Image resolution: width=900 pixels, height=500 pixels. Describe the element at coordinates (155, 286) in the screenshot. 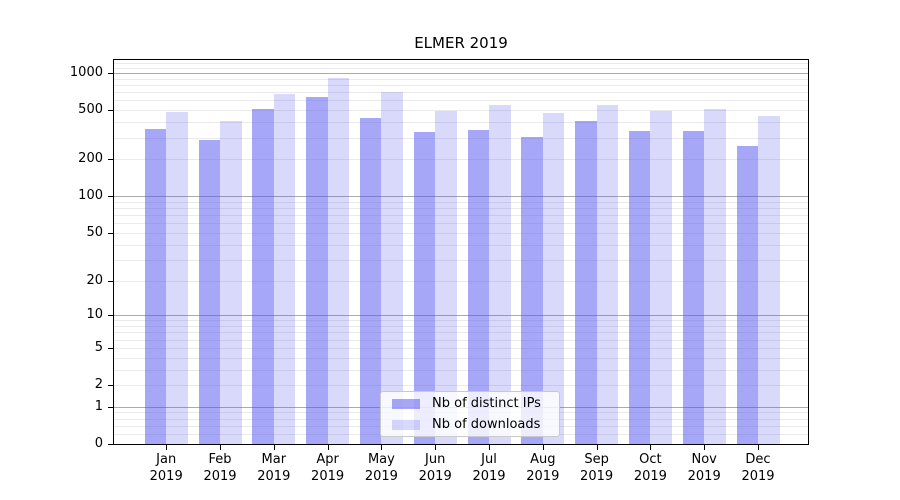

I see `bar-jan-distinct-ips` at that location.